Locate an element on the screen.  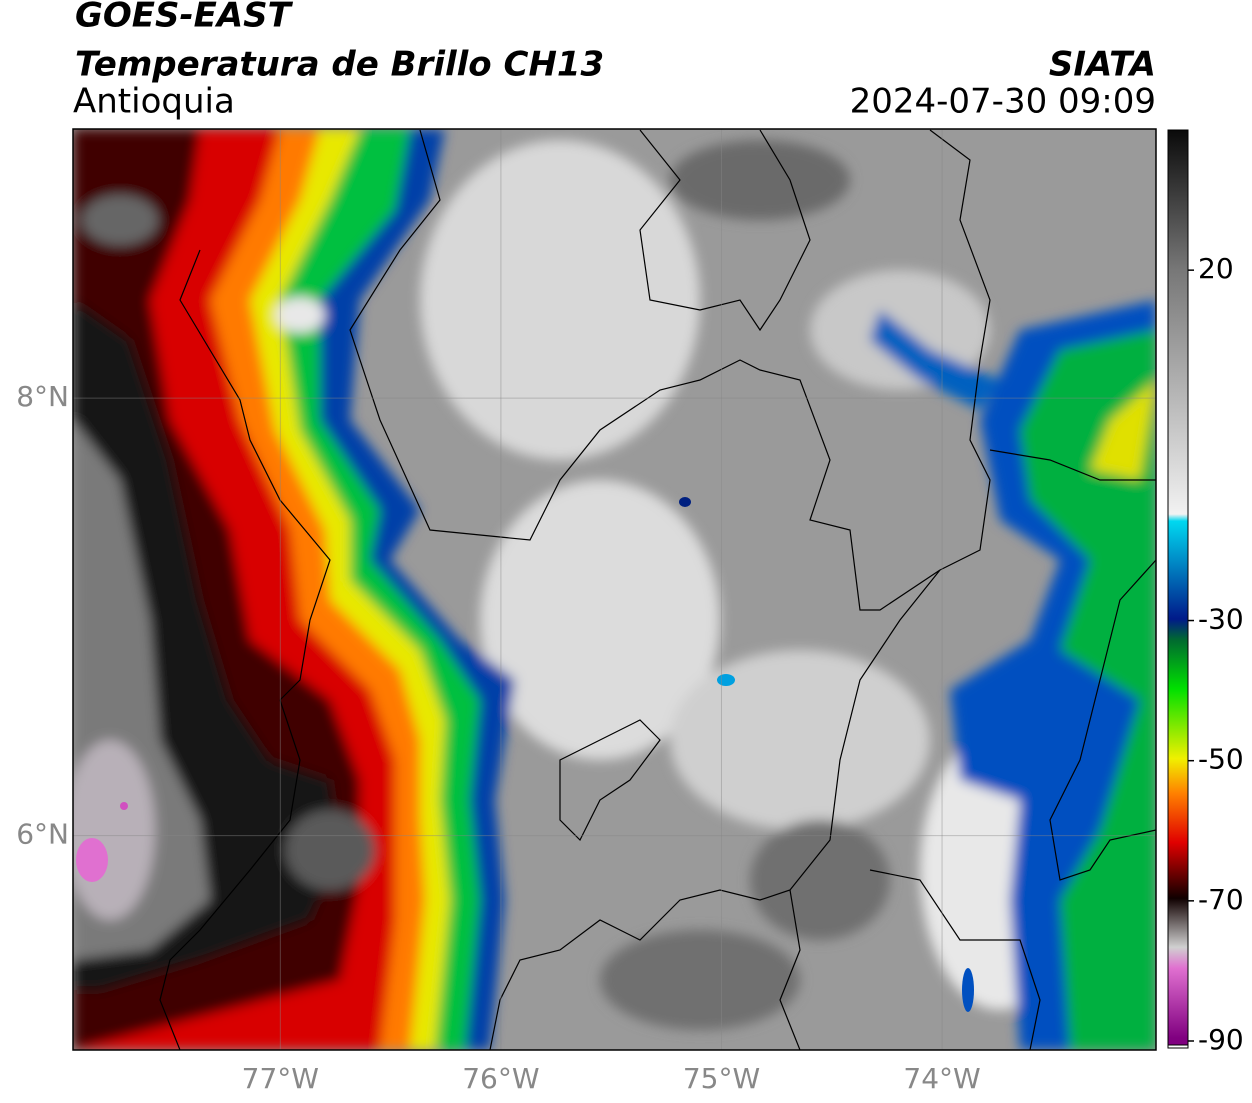
x-tick-label: 75°W is located at coordinates (721, 1078).